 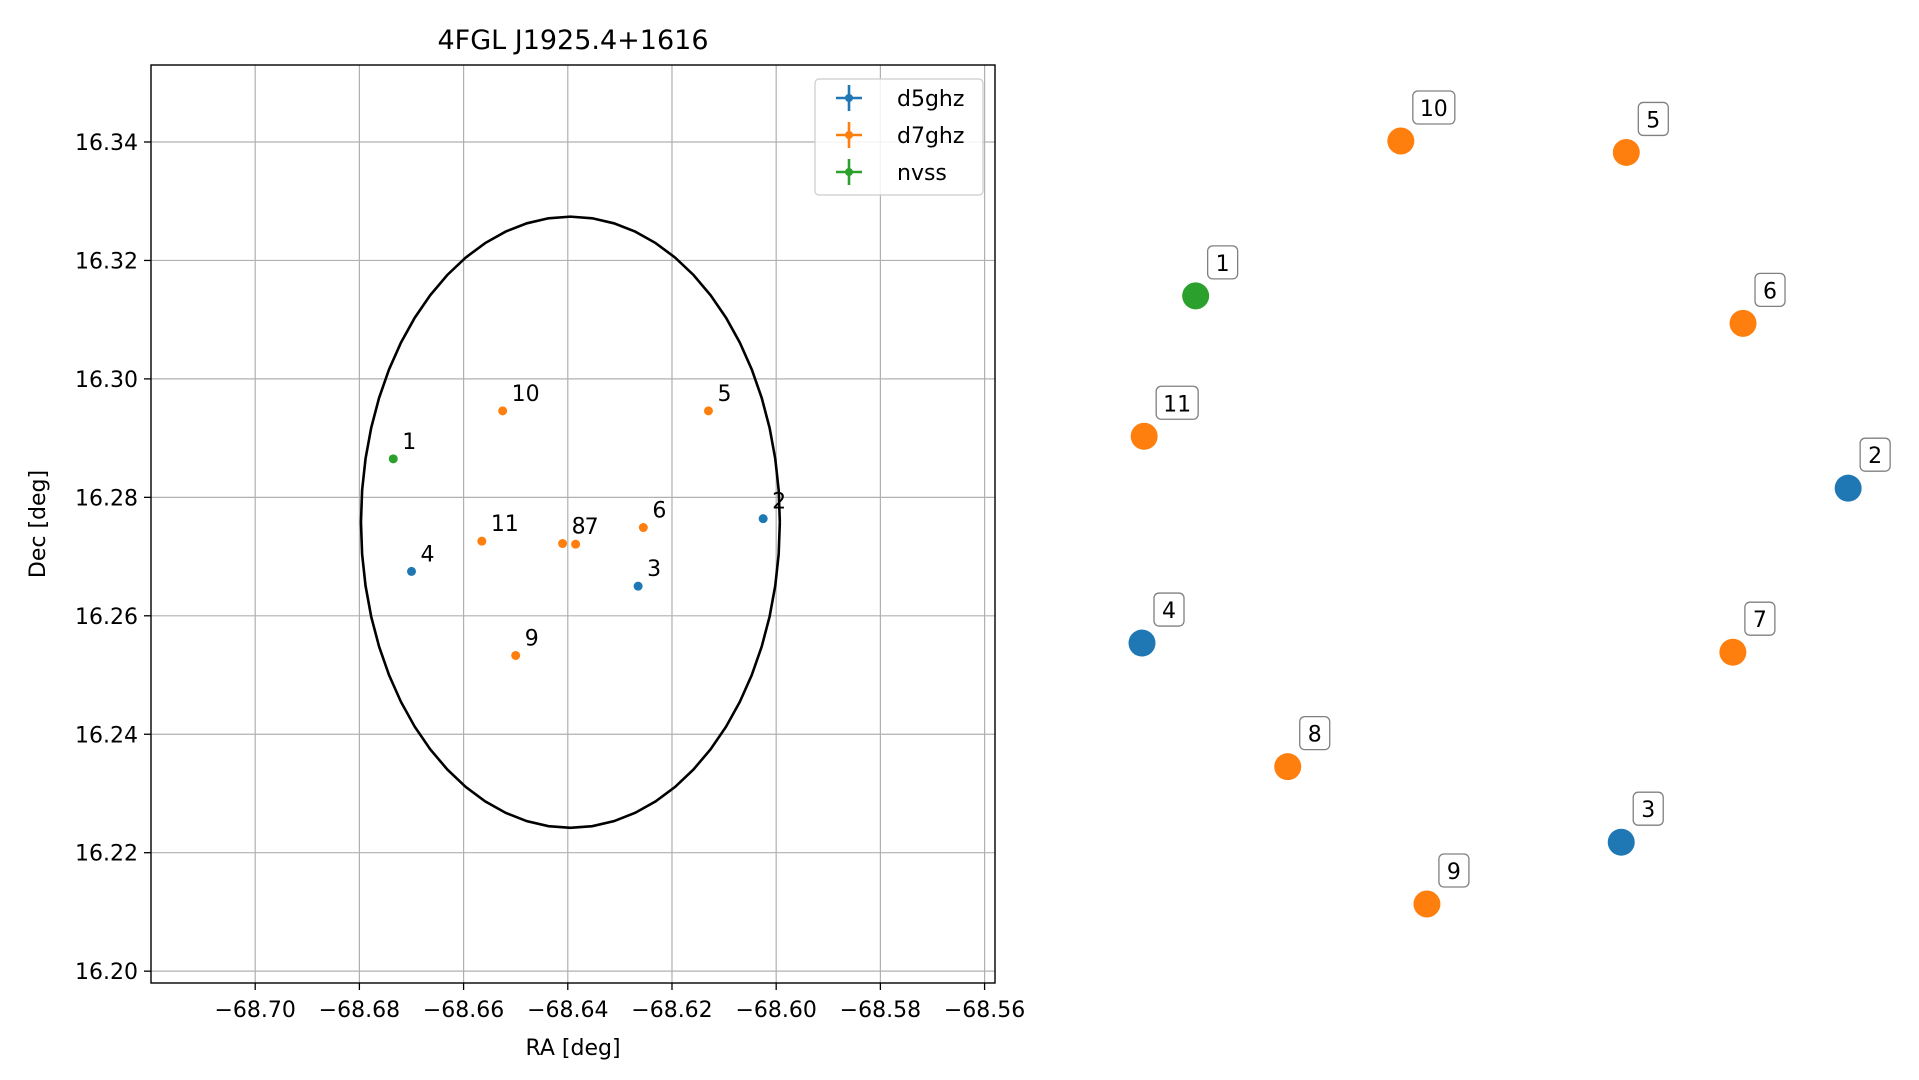 What do you see at coordinates (930, 136) in the screenshot?
I see `legend-entry-d7ghz: d7ghz` at bounding box center [930, 136].